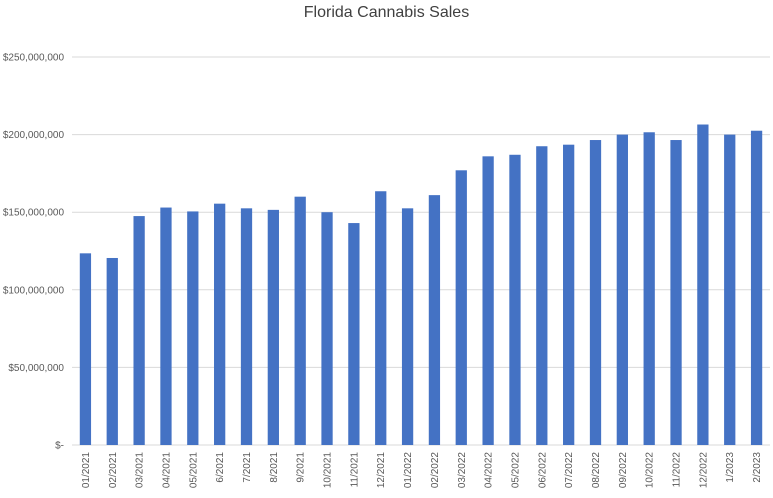  What do you see at coordinates (327, 328) in the screenshot?
I see `bar-10-2021` at bounding box center [327, 328].